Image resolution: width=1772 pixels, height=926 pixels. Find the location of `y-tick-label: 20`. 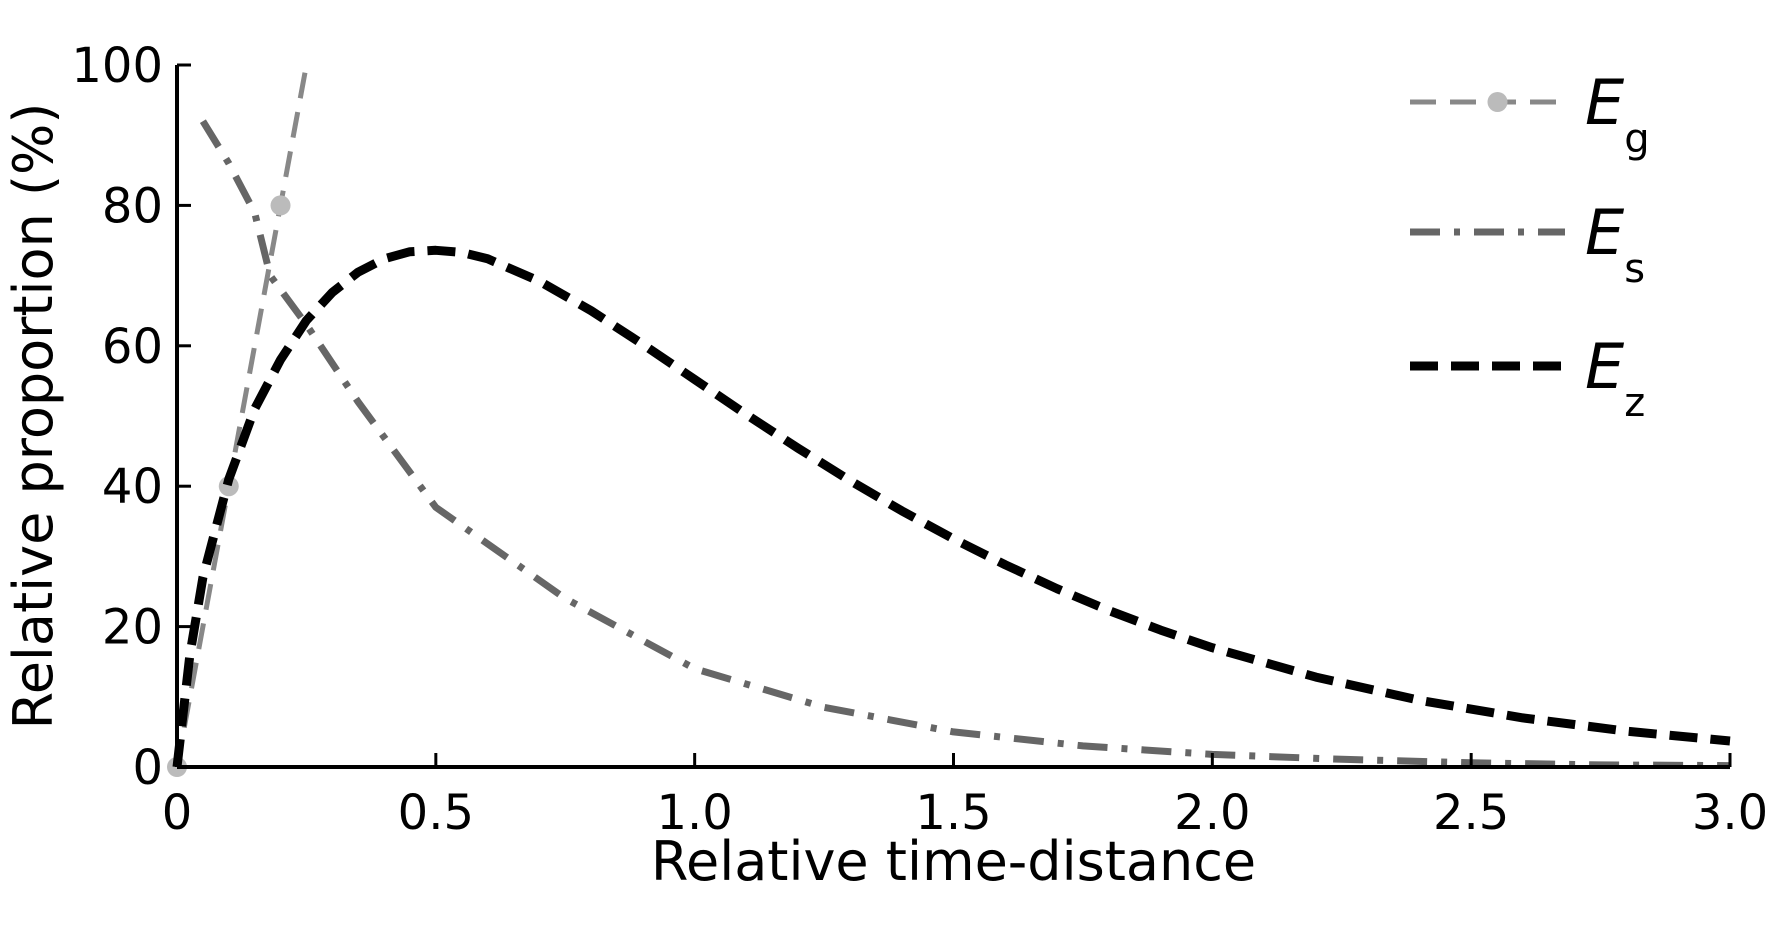

y-tick-label: 20 is located at coordinates (132, 628).